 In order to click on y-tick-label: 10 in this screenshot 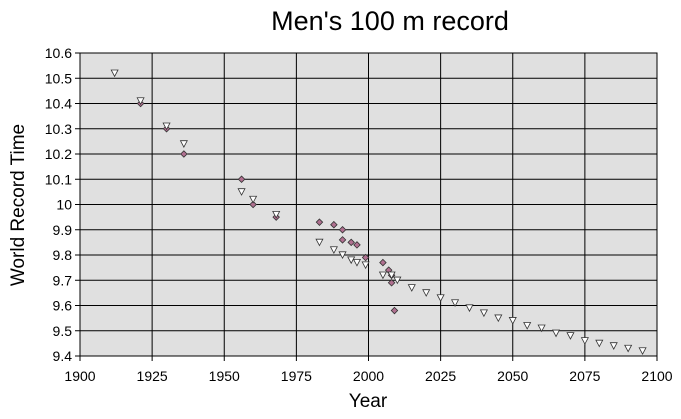, I will do `click(64, 205)`.